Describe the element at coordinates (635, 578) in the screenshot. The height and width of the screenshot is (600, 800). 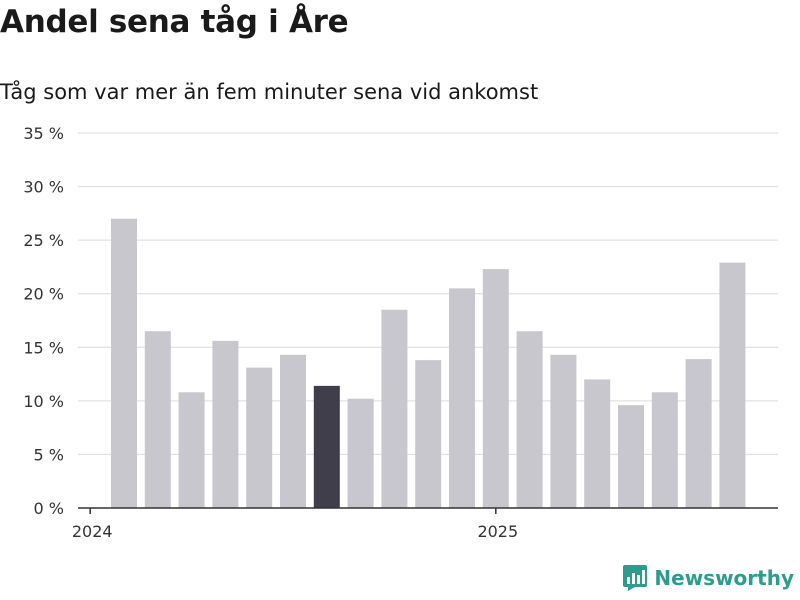
I see `newsworthy-logo-icon` at that location.